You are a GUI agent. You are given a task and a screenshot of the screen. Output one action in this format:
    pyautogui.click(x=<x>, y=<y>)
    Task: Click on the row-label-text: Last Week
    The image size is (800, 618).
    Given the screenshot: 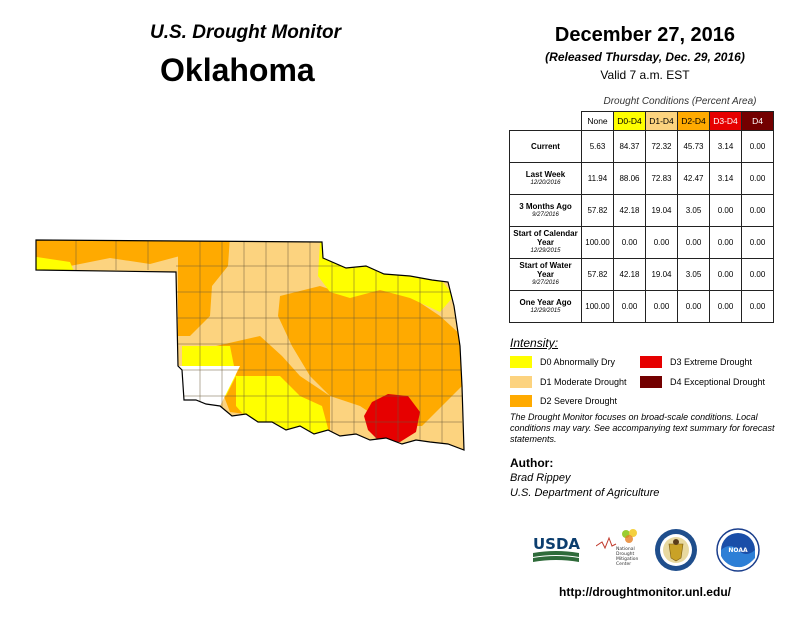 What is the action you would take?
    pyautogui.click(x=545, y=174)
    